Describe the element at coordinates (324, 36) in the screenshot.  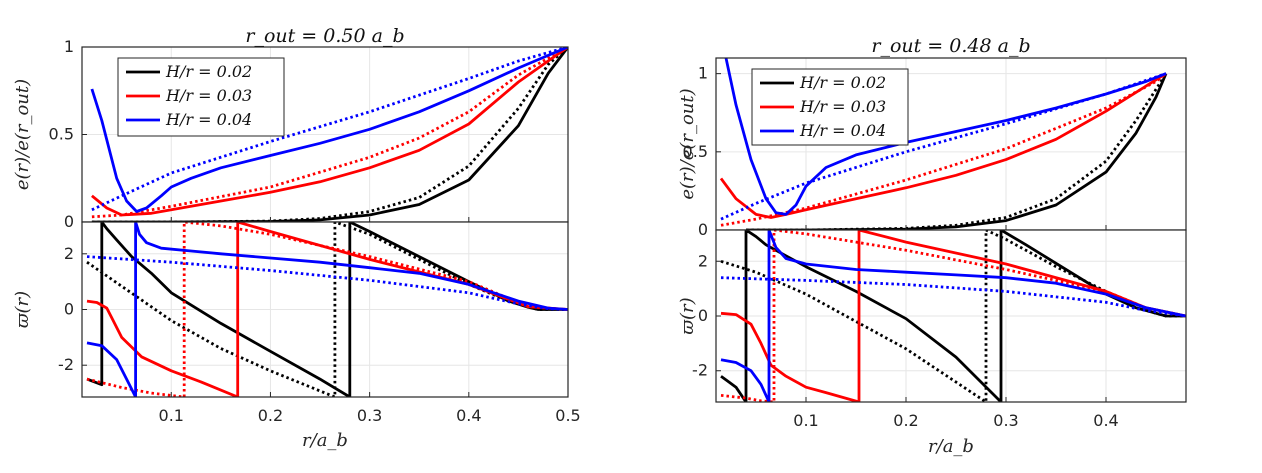
I see `chart-title: r_out = 0.50 a_b` at that location.